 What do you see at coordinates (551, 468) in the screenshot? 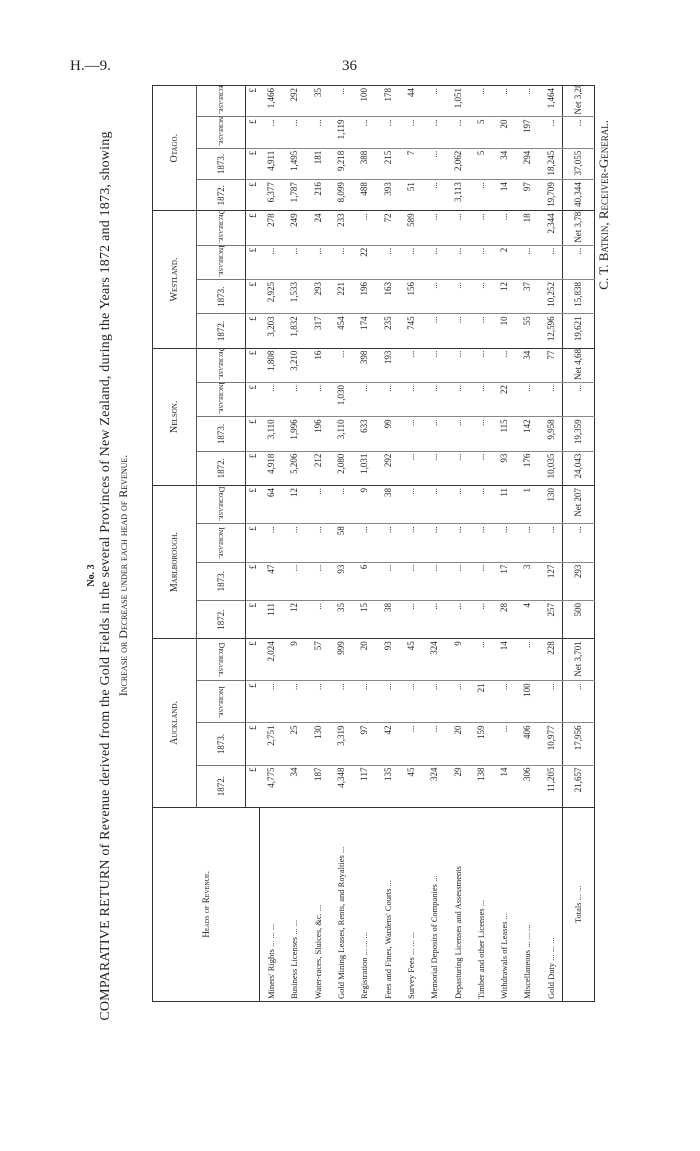
I see `table-cell: 10,035` at bounding box center [551, 468].